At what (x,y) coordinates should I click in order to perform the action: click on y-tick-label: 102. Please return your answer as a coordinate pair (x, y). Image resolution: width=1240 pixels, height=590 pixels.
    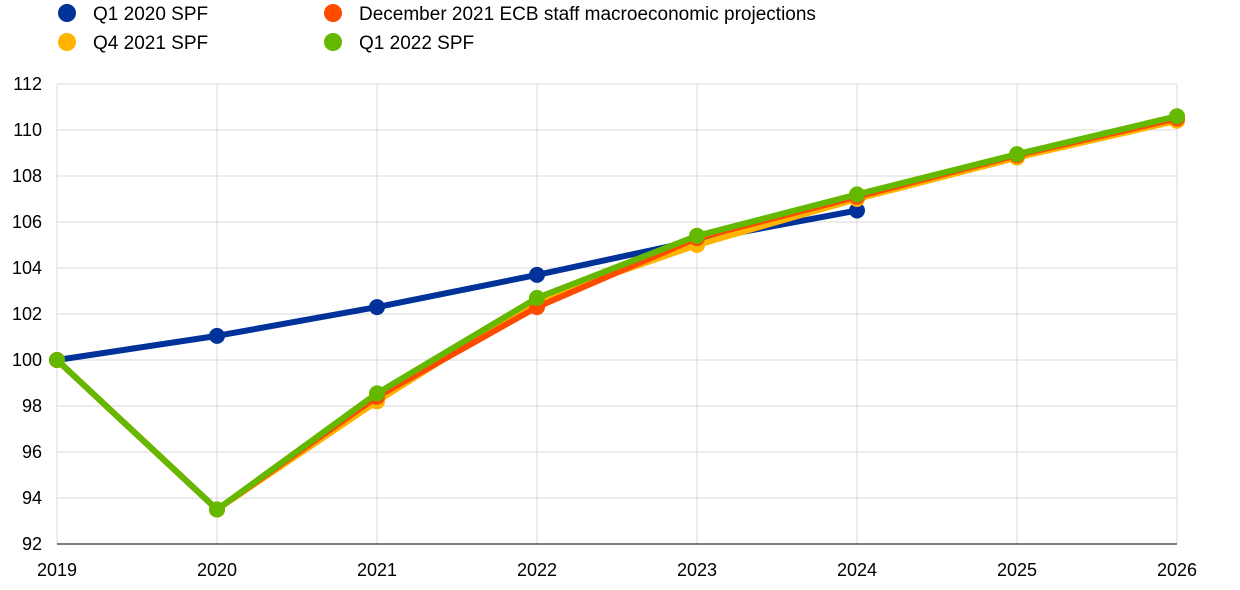
    Looking at the image, I should click on (27, 314).